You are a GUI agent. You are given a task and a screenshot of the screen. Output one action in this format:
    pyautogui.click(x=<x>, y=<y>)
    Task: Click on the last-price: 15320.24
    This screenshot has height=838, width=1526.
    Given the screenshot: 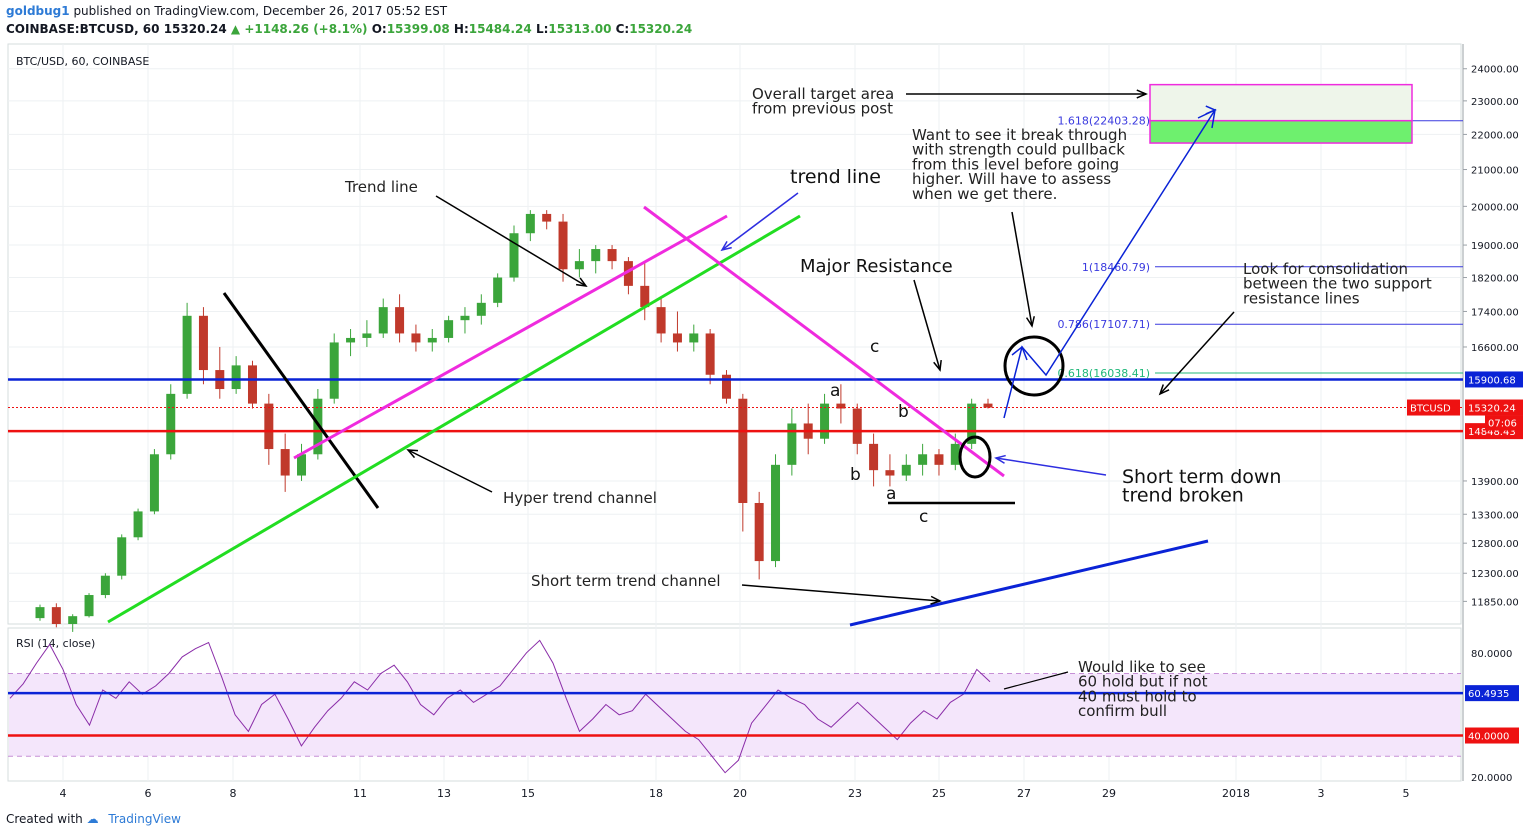 What is the action you would take?
    pyautogui.click(x=195, y=29)
    